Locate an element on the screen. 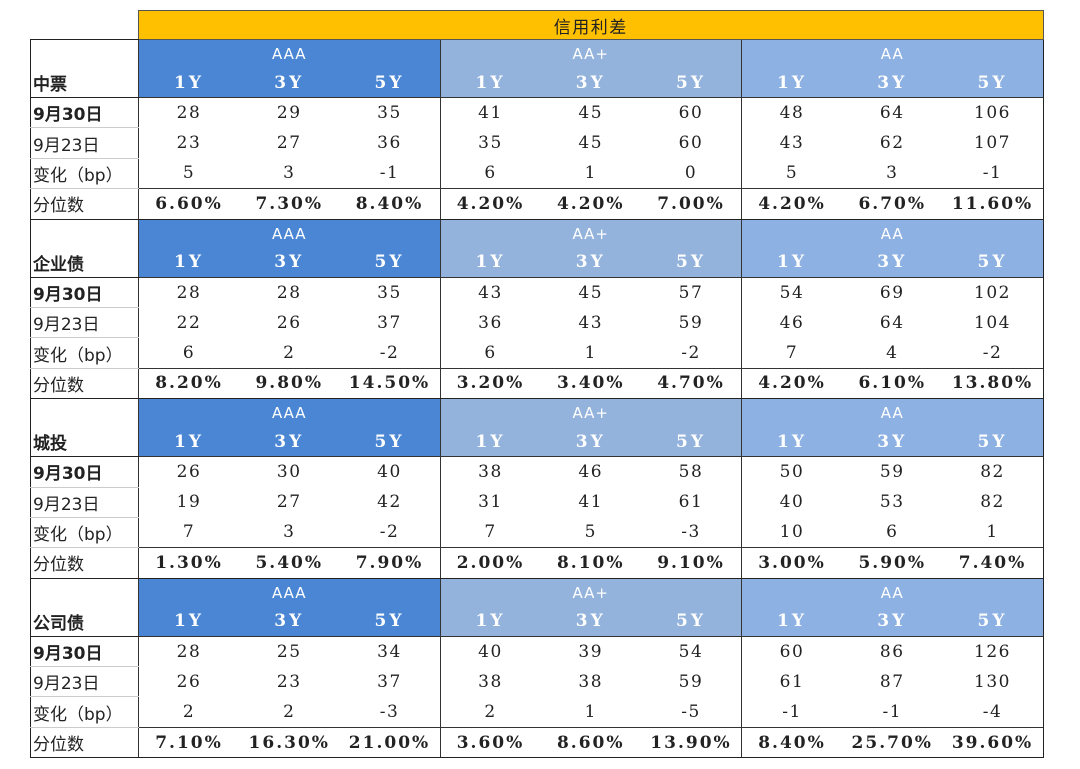  change-row: 变化（bp） 6 2 -2 6 1 -2 7 4 -2 is located at coordinates (537, 353).